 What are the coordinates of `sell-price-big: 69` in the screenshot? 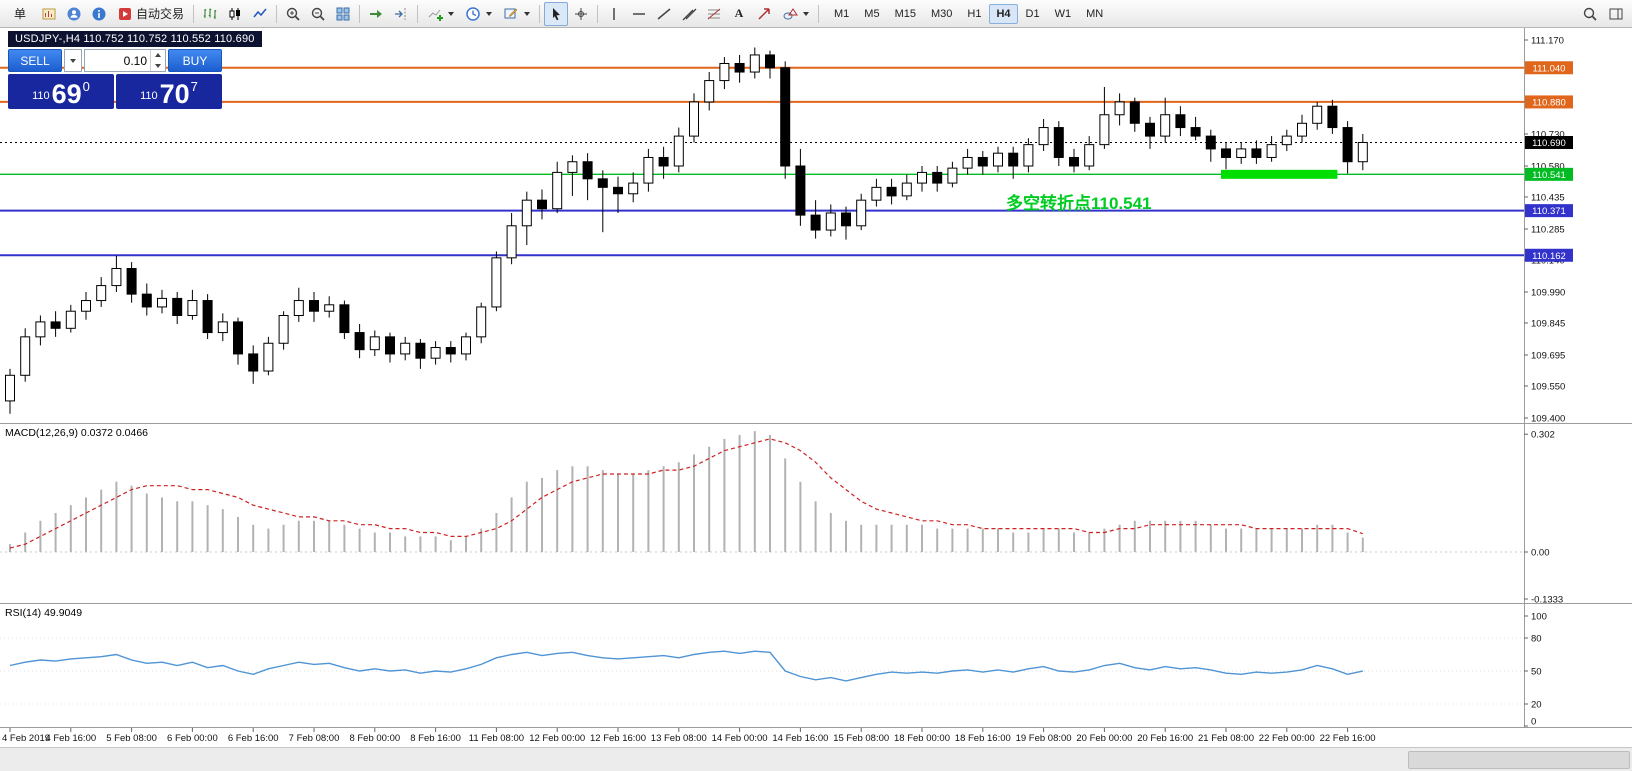 It's located at (66, 94).